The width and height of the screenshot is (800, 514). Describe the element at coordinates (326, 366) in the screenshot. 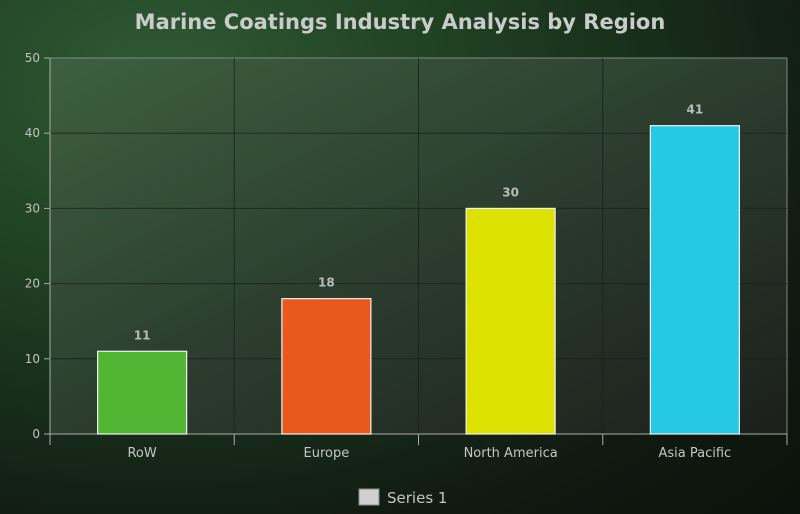

I see `bar-europe` at that location.